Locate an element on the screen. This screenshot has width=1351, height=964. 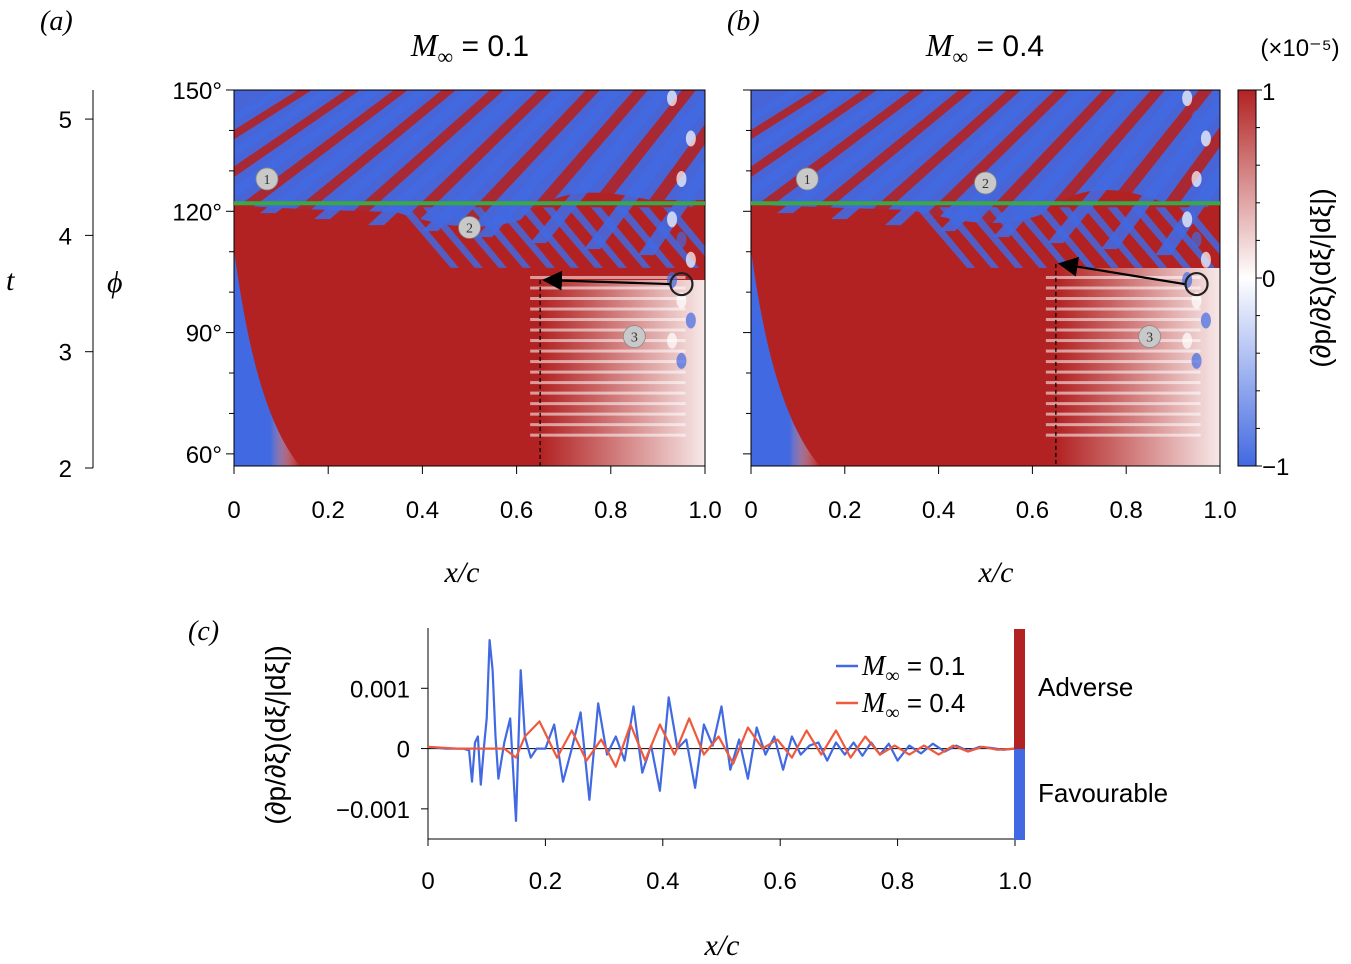
line-y-tick-label: −0.001 is located at coordinates (373, 810).